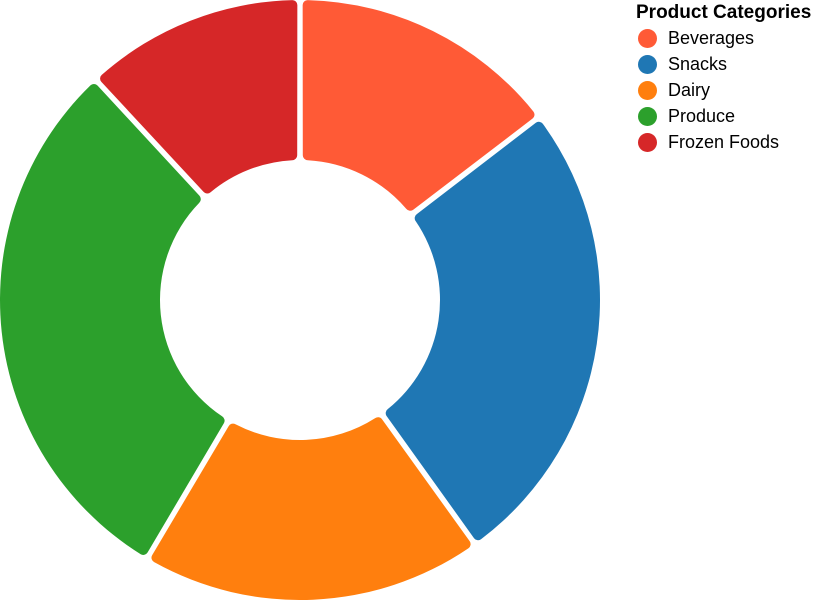 The height and width of the screenshot is (600, 840). What do you see at coordinates (647, 90) in the screenshot?
I see `legend-swatch-dairy` at bounding box center [647, 90].